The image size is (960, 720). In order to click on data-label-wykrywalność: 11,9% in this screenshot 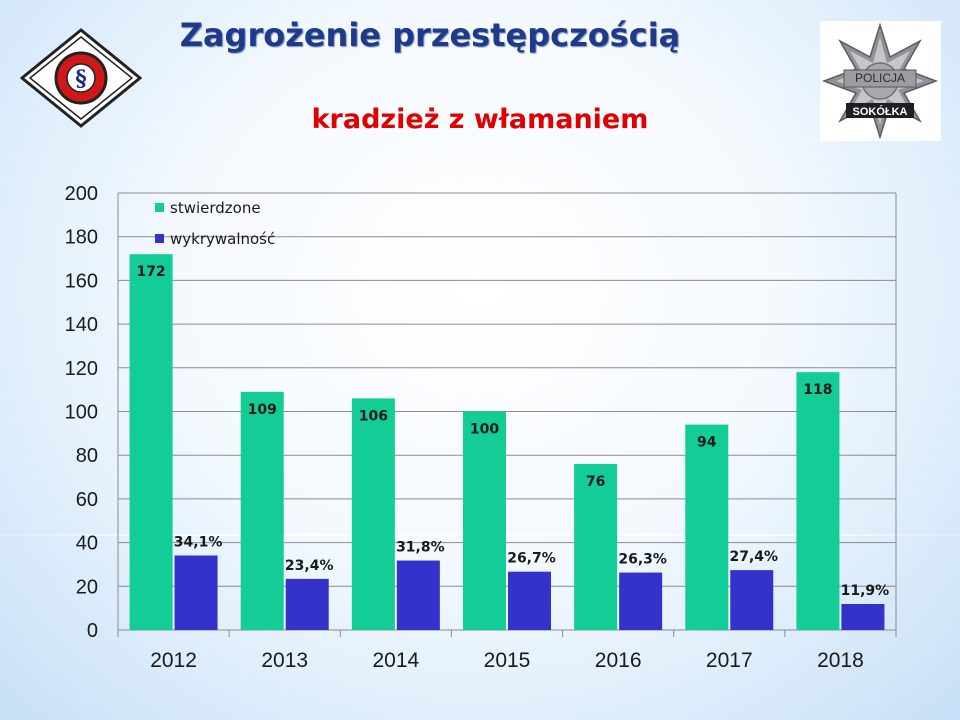, I will do `click(865, 591)`.